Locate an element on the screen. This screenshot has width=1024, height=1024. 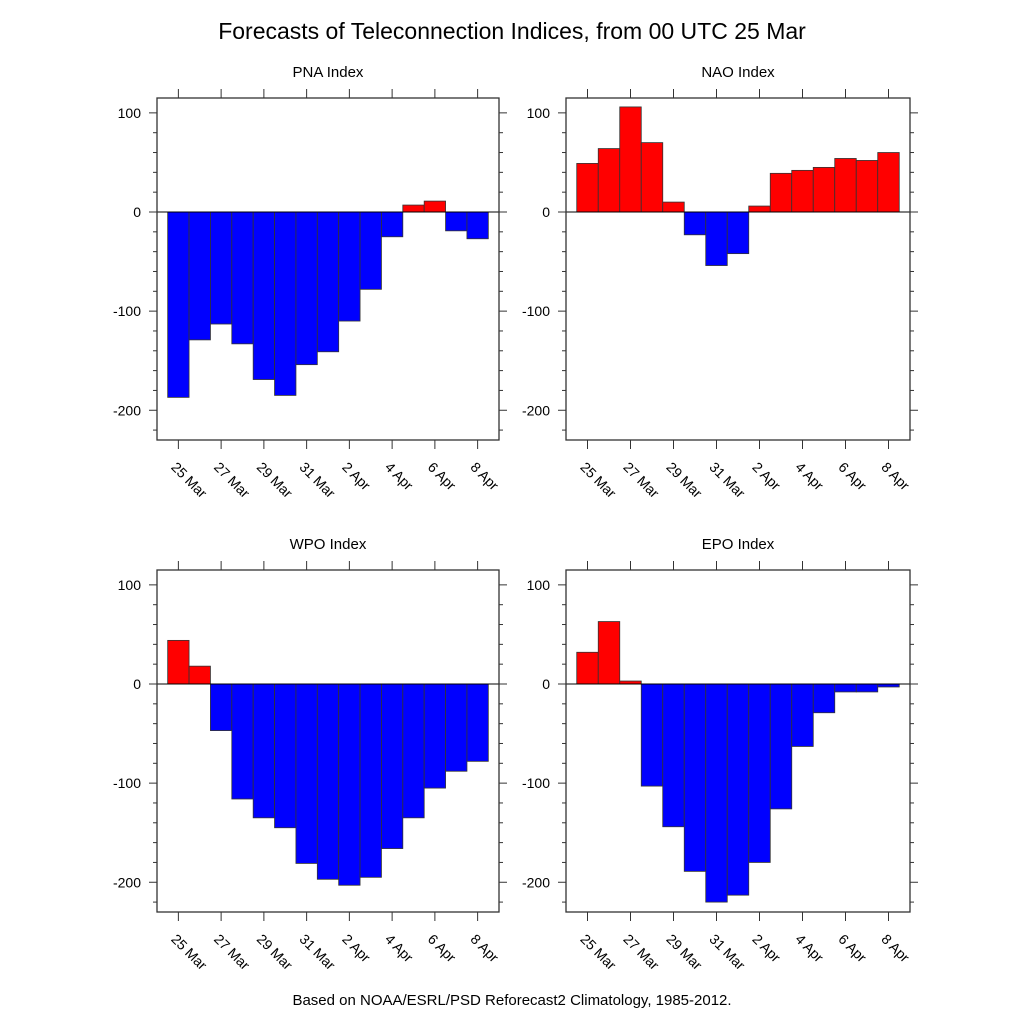
bar-8-apr is located at coordinates (477, 722).